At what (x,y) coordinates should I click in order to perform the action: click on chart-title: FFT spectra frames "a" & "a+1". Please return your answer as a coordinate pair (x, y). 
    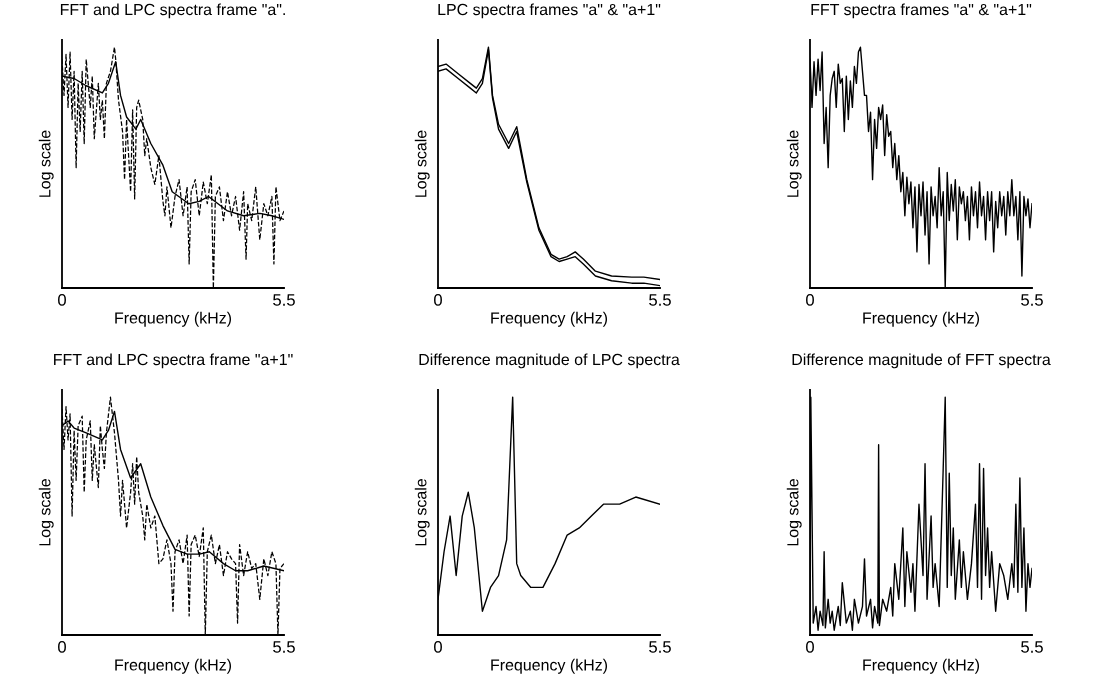
    Looking at the image, I should click on (921, 11).